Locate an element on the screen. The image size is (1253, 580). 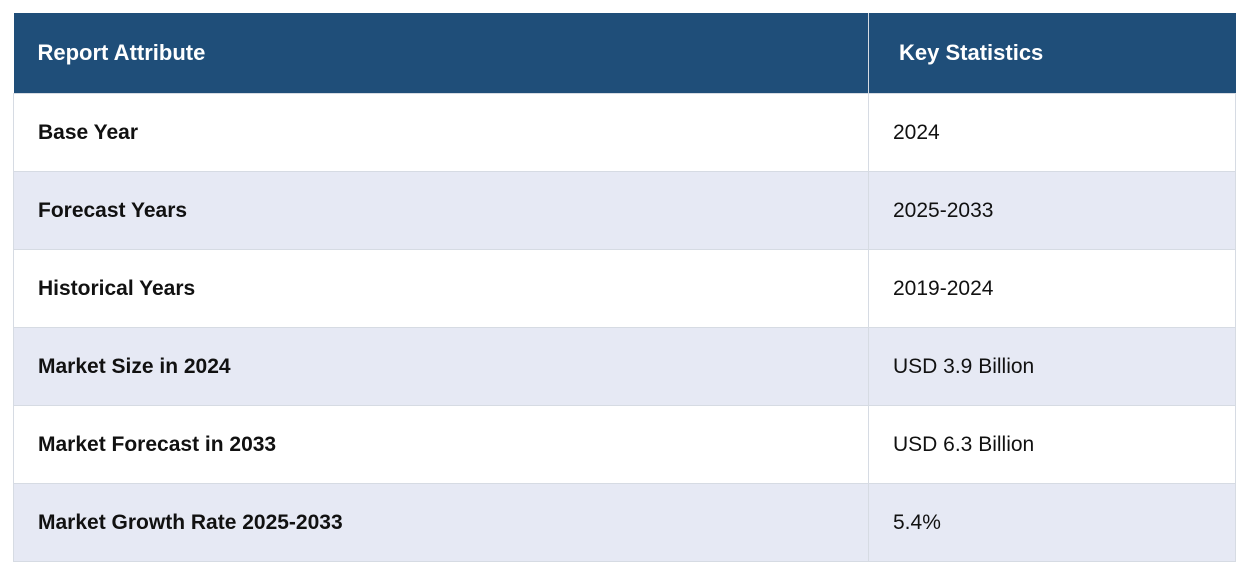
table-row: Base Year 2024 is located at coordinates (624, 132).